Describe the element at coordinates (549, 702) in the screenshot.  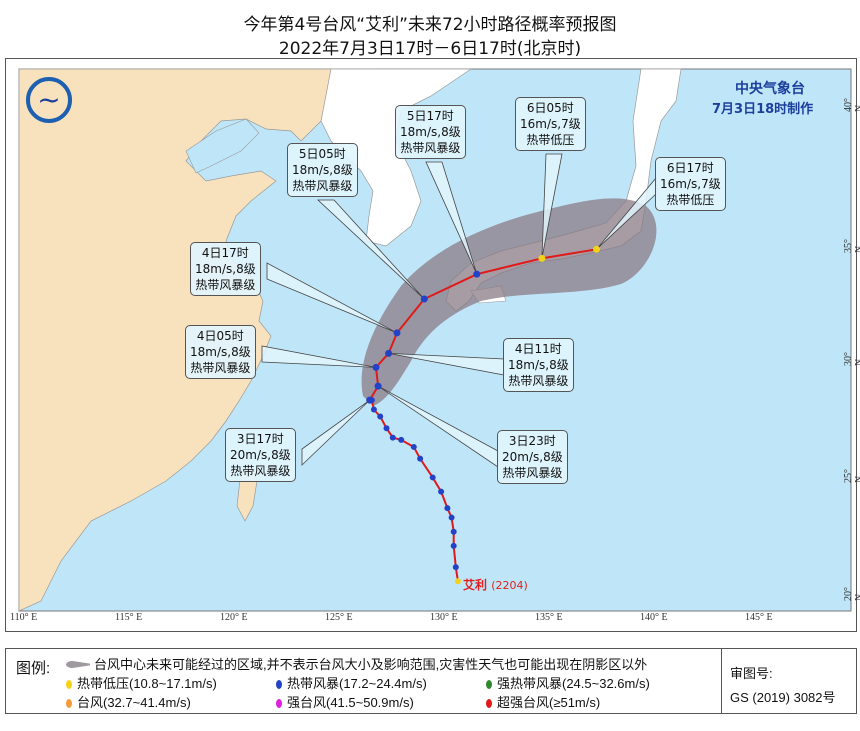
I see `legend-item-text: 超强台风(≥51m/s)` at that location.